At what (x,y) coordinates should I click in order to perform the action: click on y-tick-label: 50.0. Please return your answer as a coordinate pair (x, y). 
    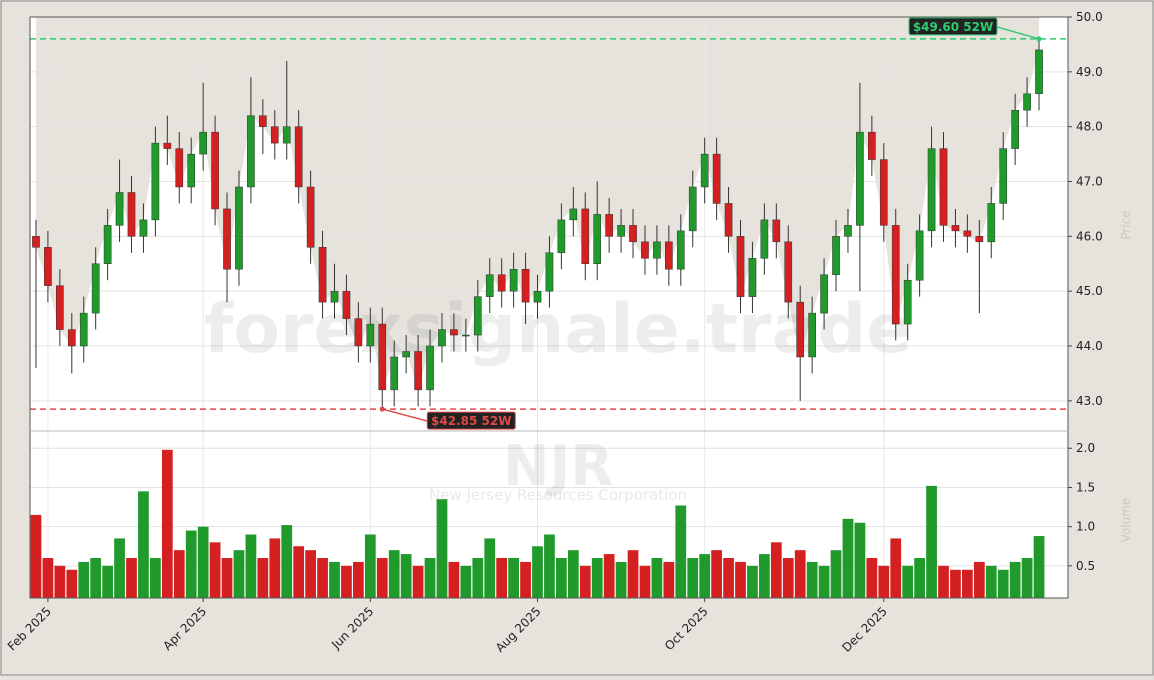
    Looking at the image, I should click on (1089, 17).